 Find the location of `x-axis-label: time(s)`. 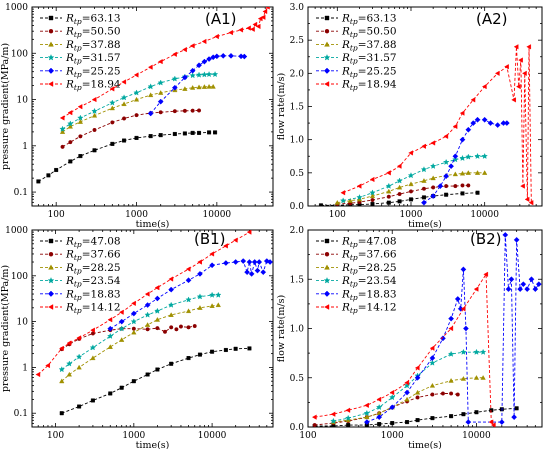

x-axis-label: time(s) is located at coordinates (153, 444).